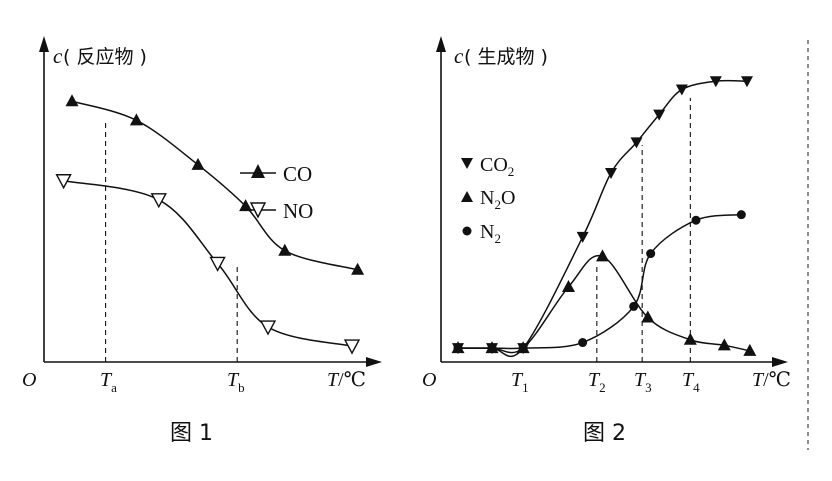 This screenshot has width=832, height=481. What do you see at coordinates (214, 185) in the screenshot?
I see `fig1-series-co-line` at bounding box center [214, 185].